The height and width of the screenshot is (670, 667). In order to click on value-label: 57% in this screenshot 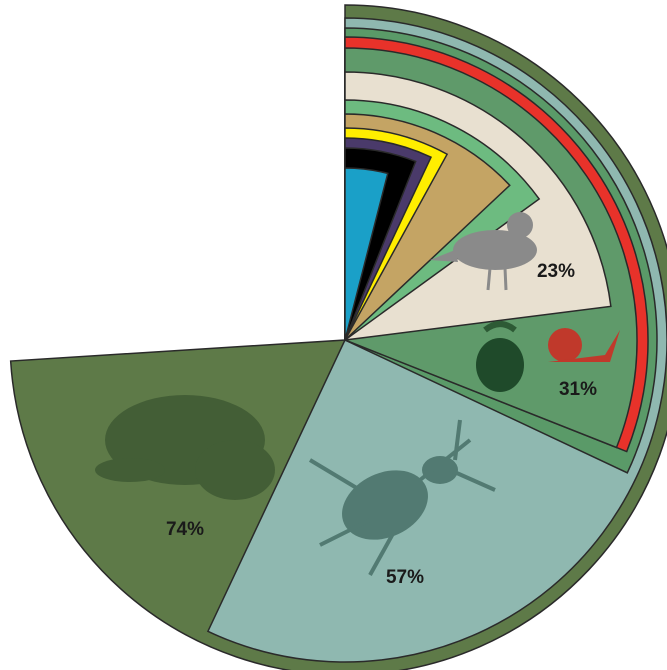, I will do `click(405, 577)`.